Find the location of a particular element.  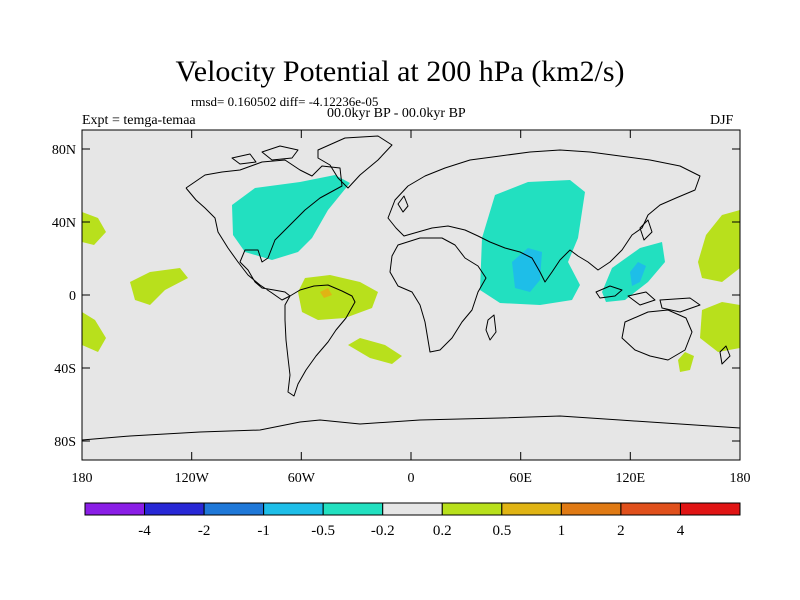

coastline-japan is located at coordinates (646, 230).